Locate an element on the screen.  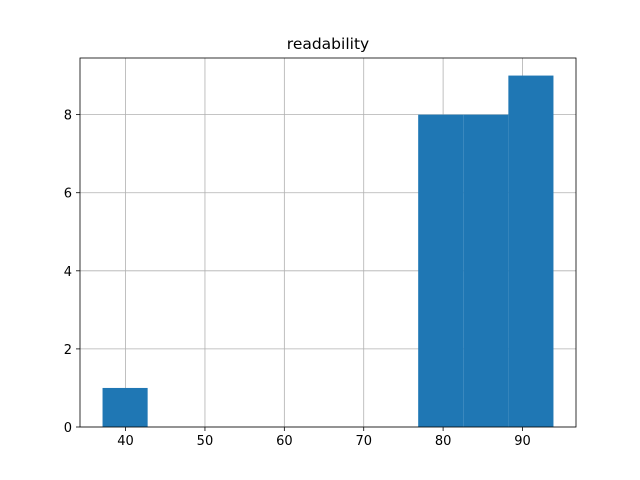
y-tick-label: 0 is located at coordinates (68, 428).